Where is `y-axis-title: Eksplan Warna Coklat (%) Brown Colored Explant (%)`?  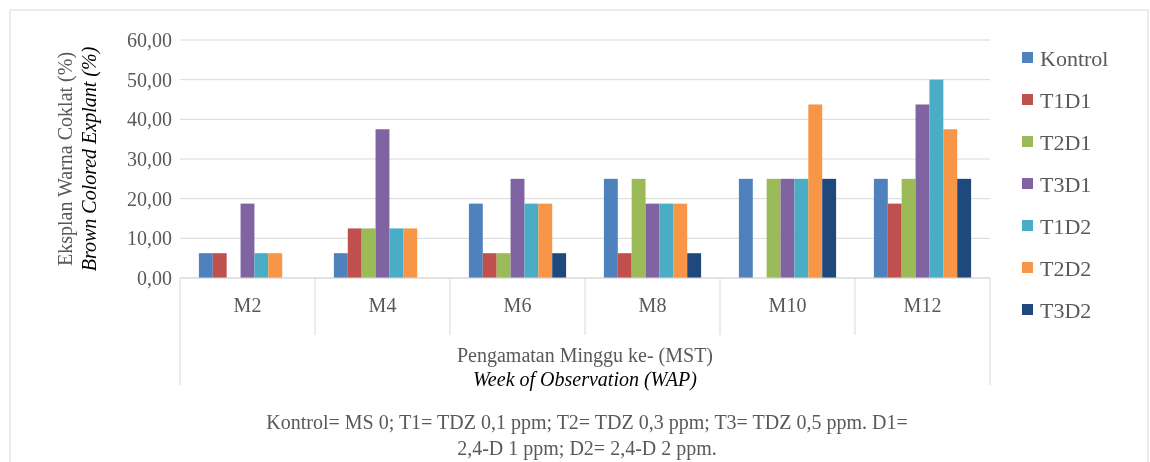
y-axis-title: Eksplan Warna Coklat (%) Brown Colored Explant (%) is located at coordinates (77, 159).